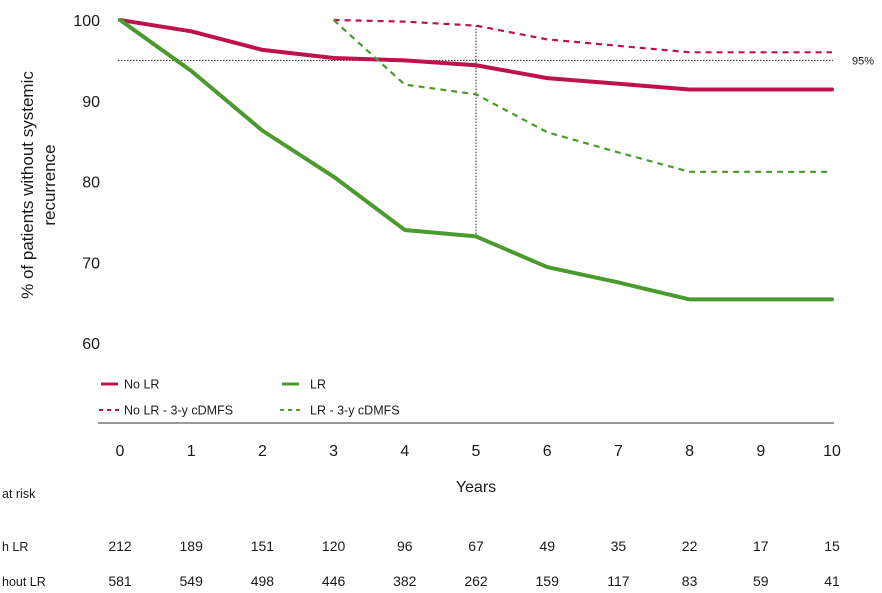 This screenshot has height=593, width=882. I want to click on y-tick-labels: 60 70 80 90 100, so click(86, 183).